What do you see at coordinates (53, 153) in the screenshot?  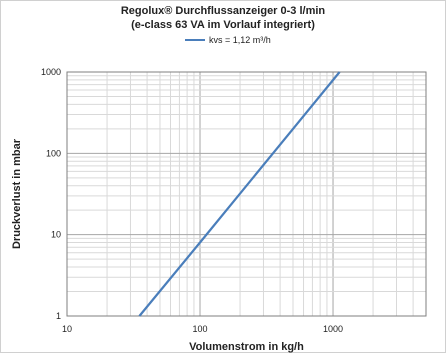 I see `y-tick-label: 100` at bounding box center [53, 153].